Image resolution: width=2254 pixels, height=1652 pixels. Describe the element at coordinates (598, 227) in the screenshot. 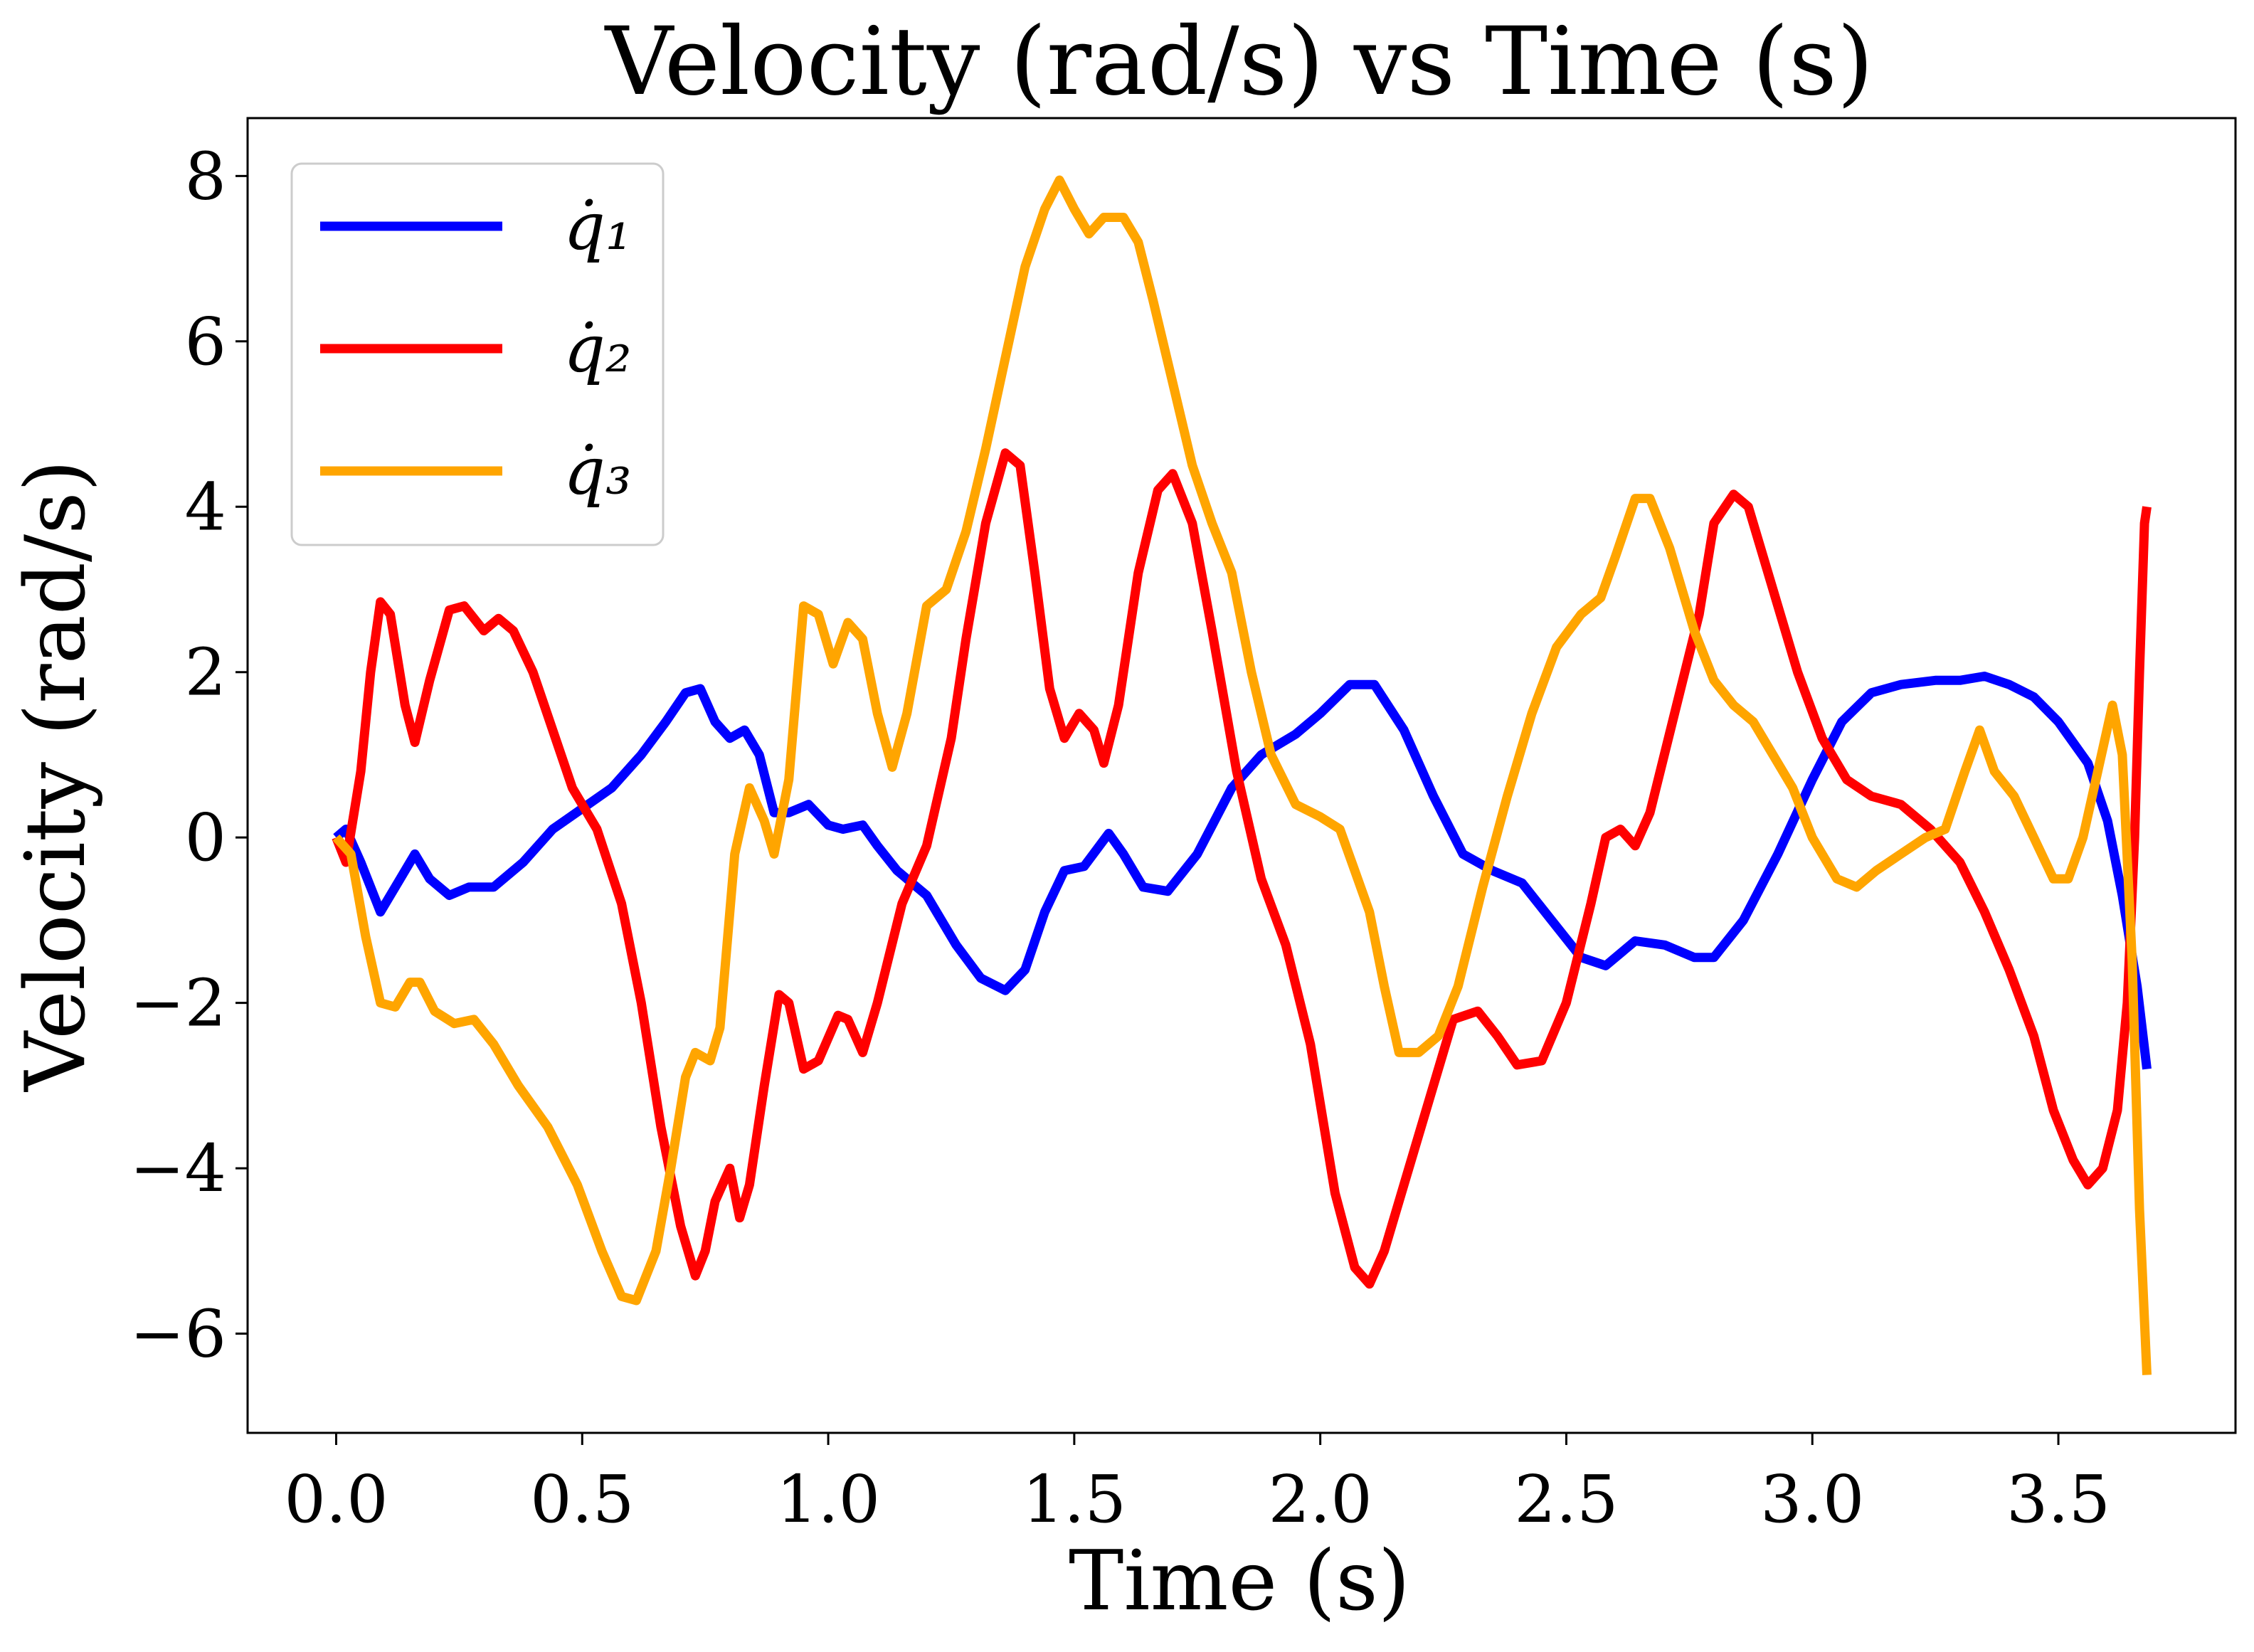

I see `legend-label-1: q̇₁` at that location.